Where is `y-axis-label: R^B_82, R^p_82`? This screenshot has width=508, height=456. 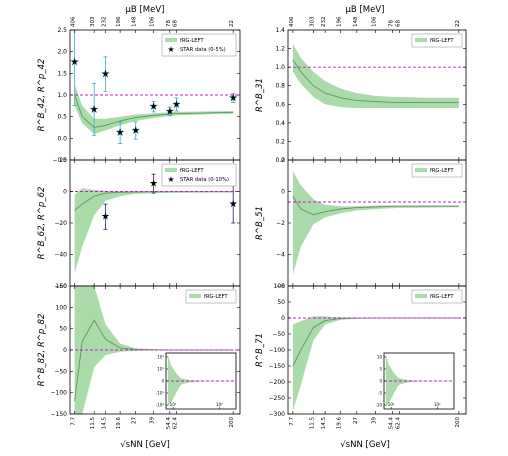 y-axis-label: R^B_82, R^p_82 is located at coordinates (42, 350).